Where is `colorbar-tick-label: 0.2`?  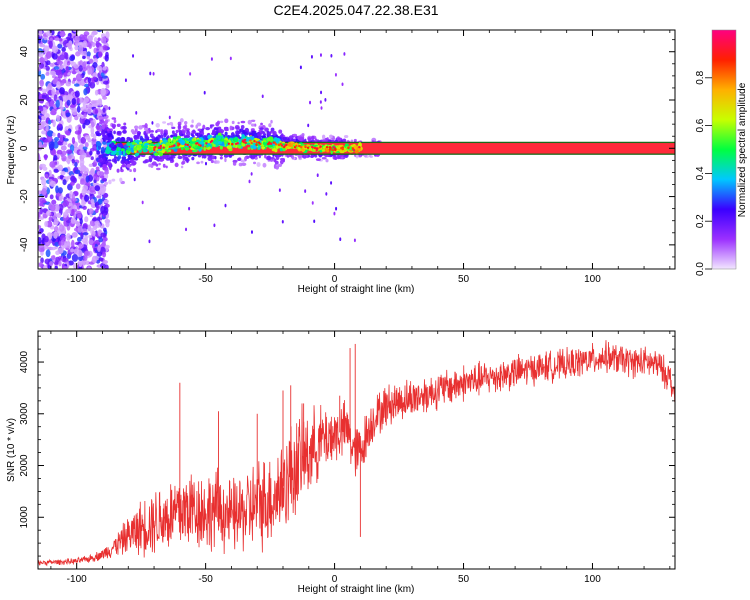 colorbar-tick-label: 0.2 is located at coordinates (700, 221).